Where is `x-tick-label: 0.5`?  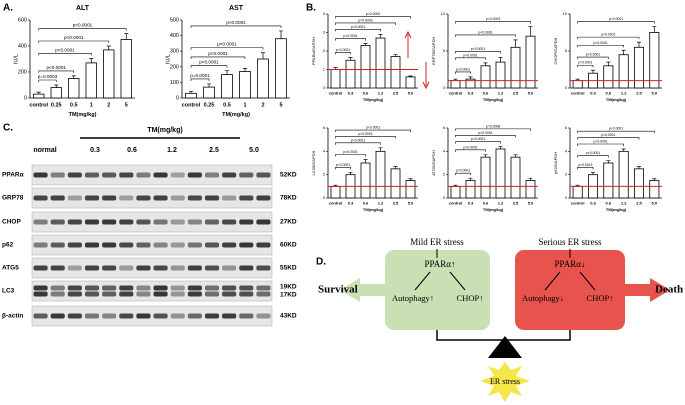 x-tick-label: 0.5 is located at coordinates (227, 106).